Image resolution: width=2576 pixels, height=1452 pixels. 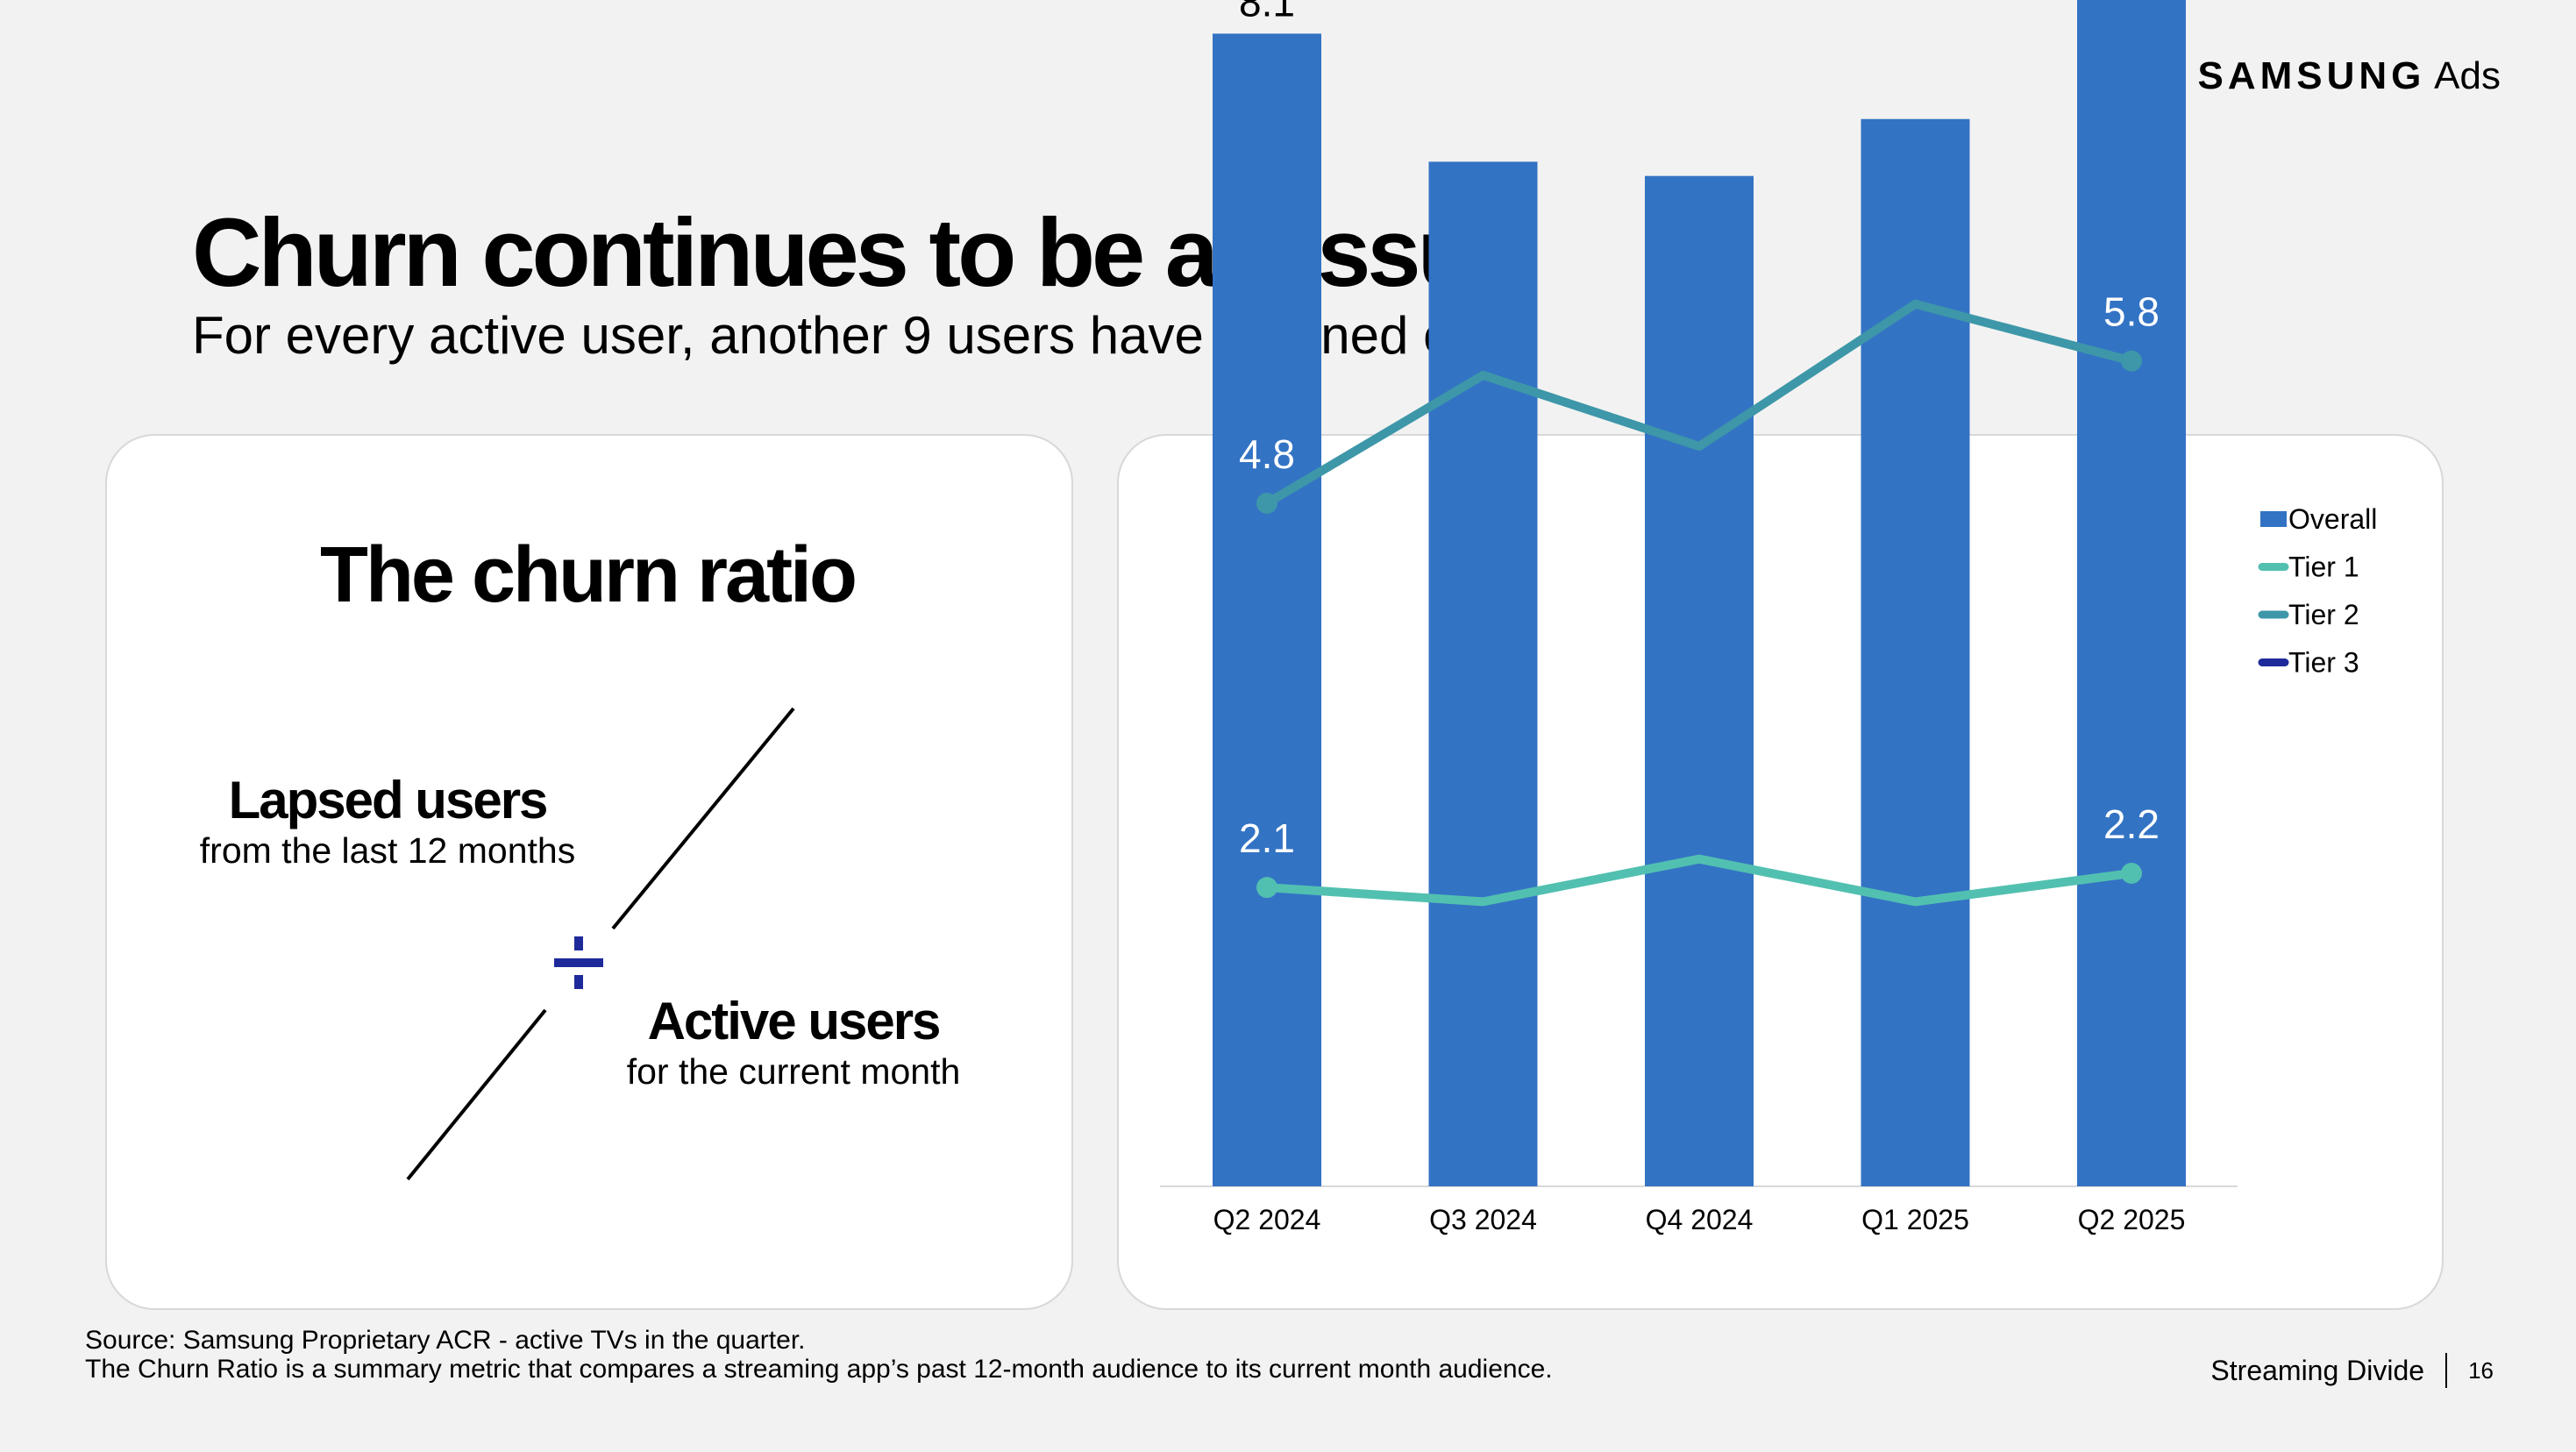 What do you see at coordinates (388, 800) in the screenshot?
I see `numerator-title: Lapsed users` at bounding box center [388, 800].